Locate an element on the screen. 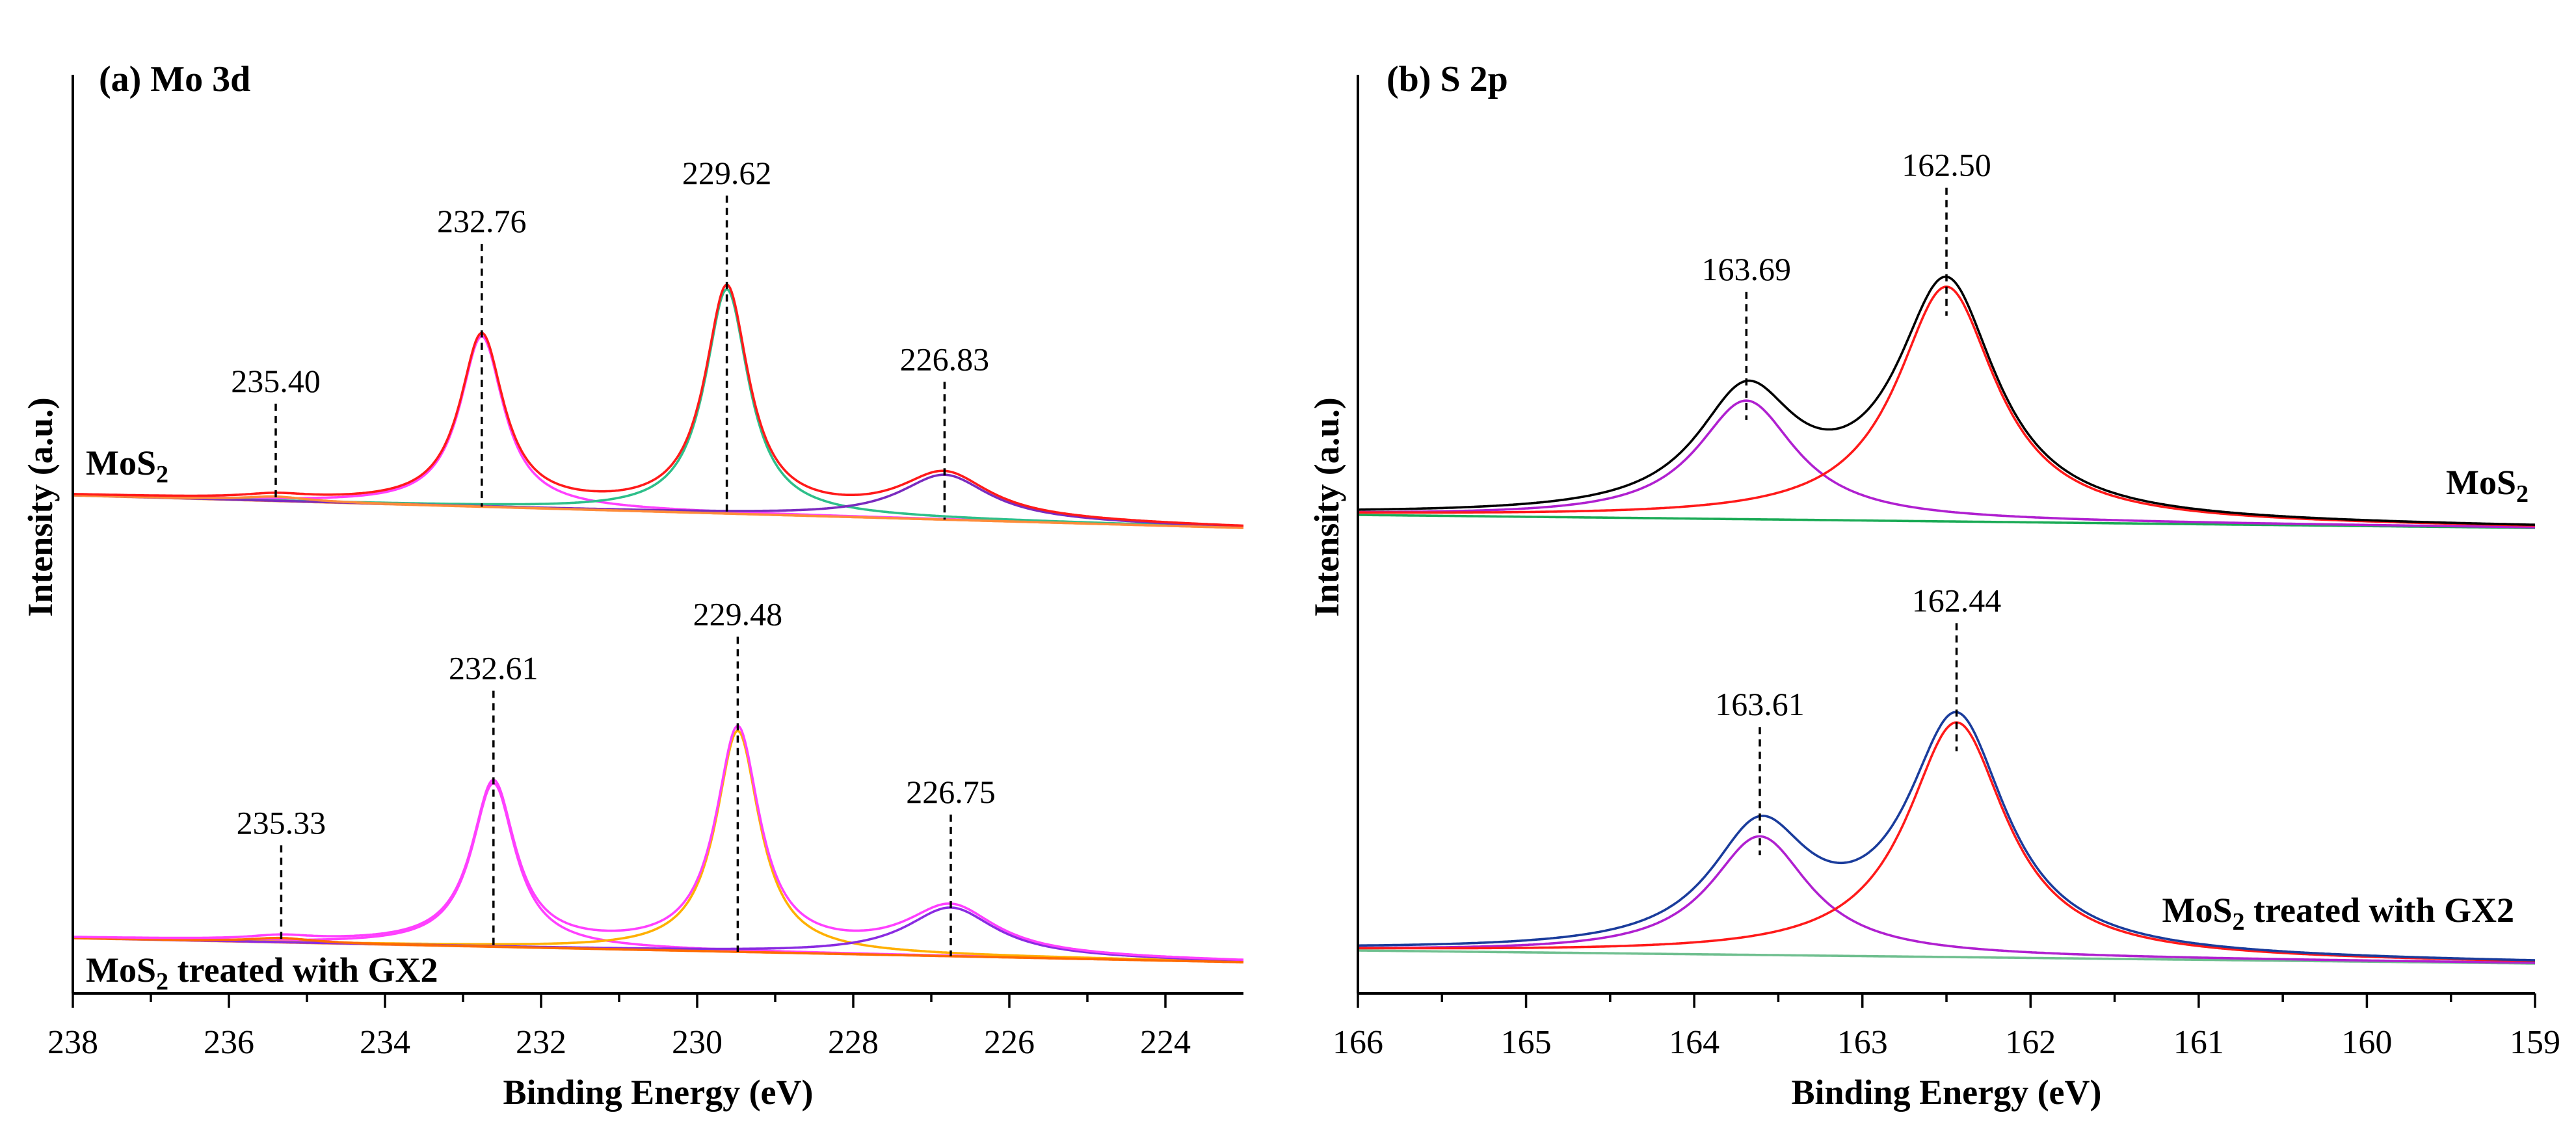  mo3d-spectrum-1-label: MoS2 treated with GX2 is located at coordinates (262, 973).